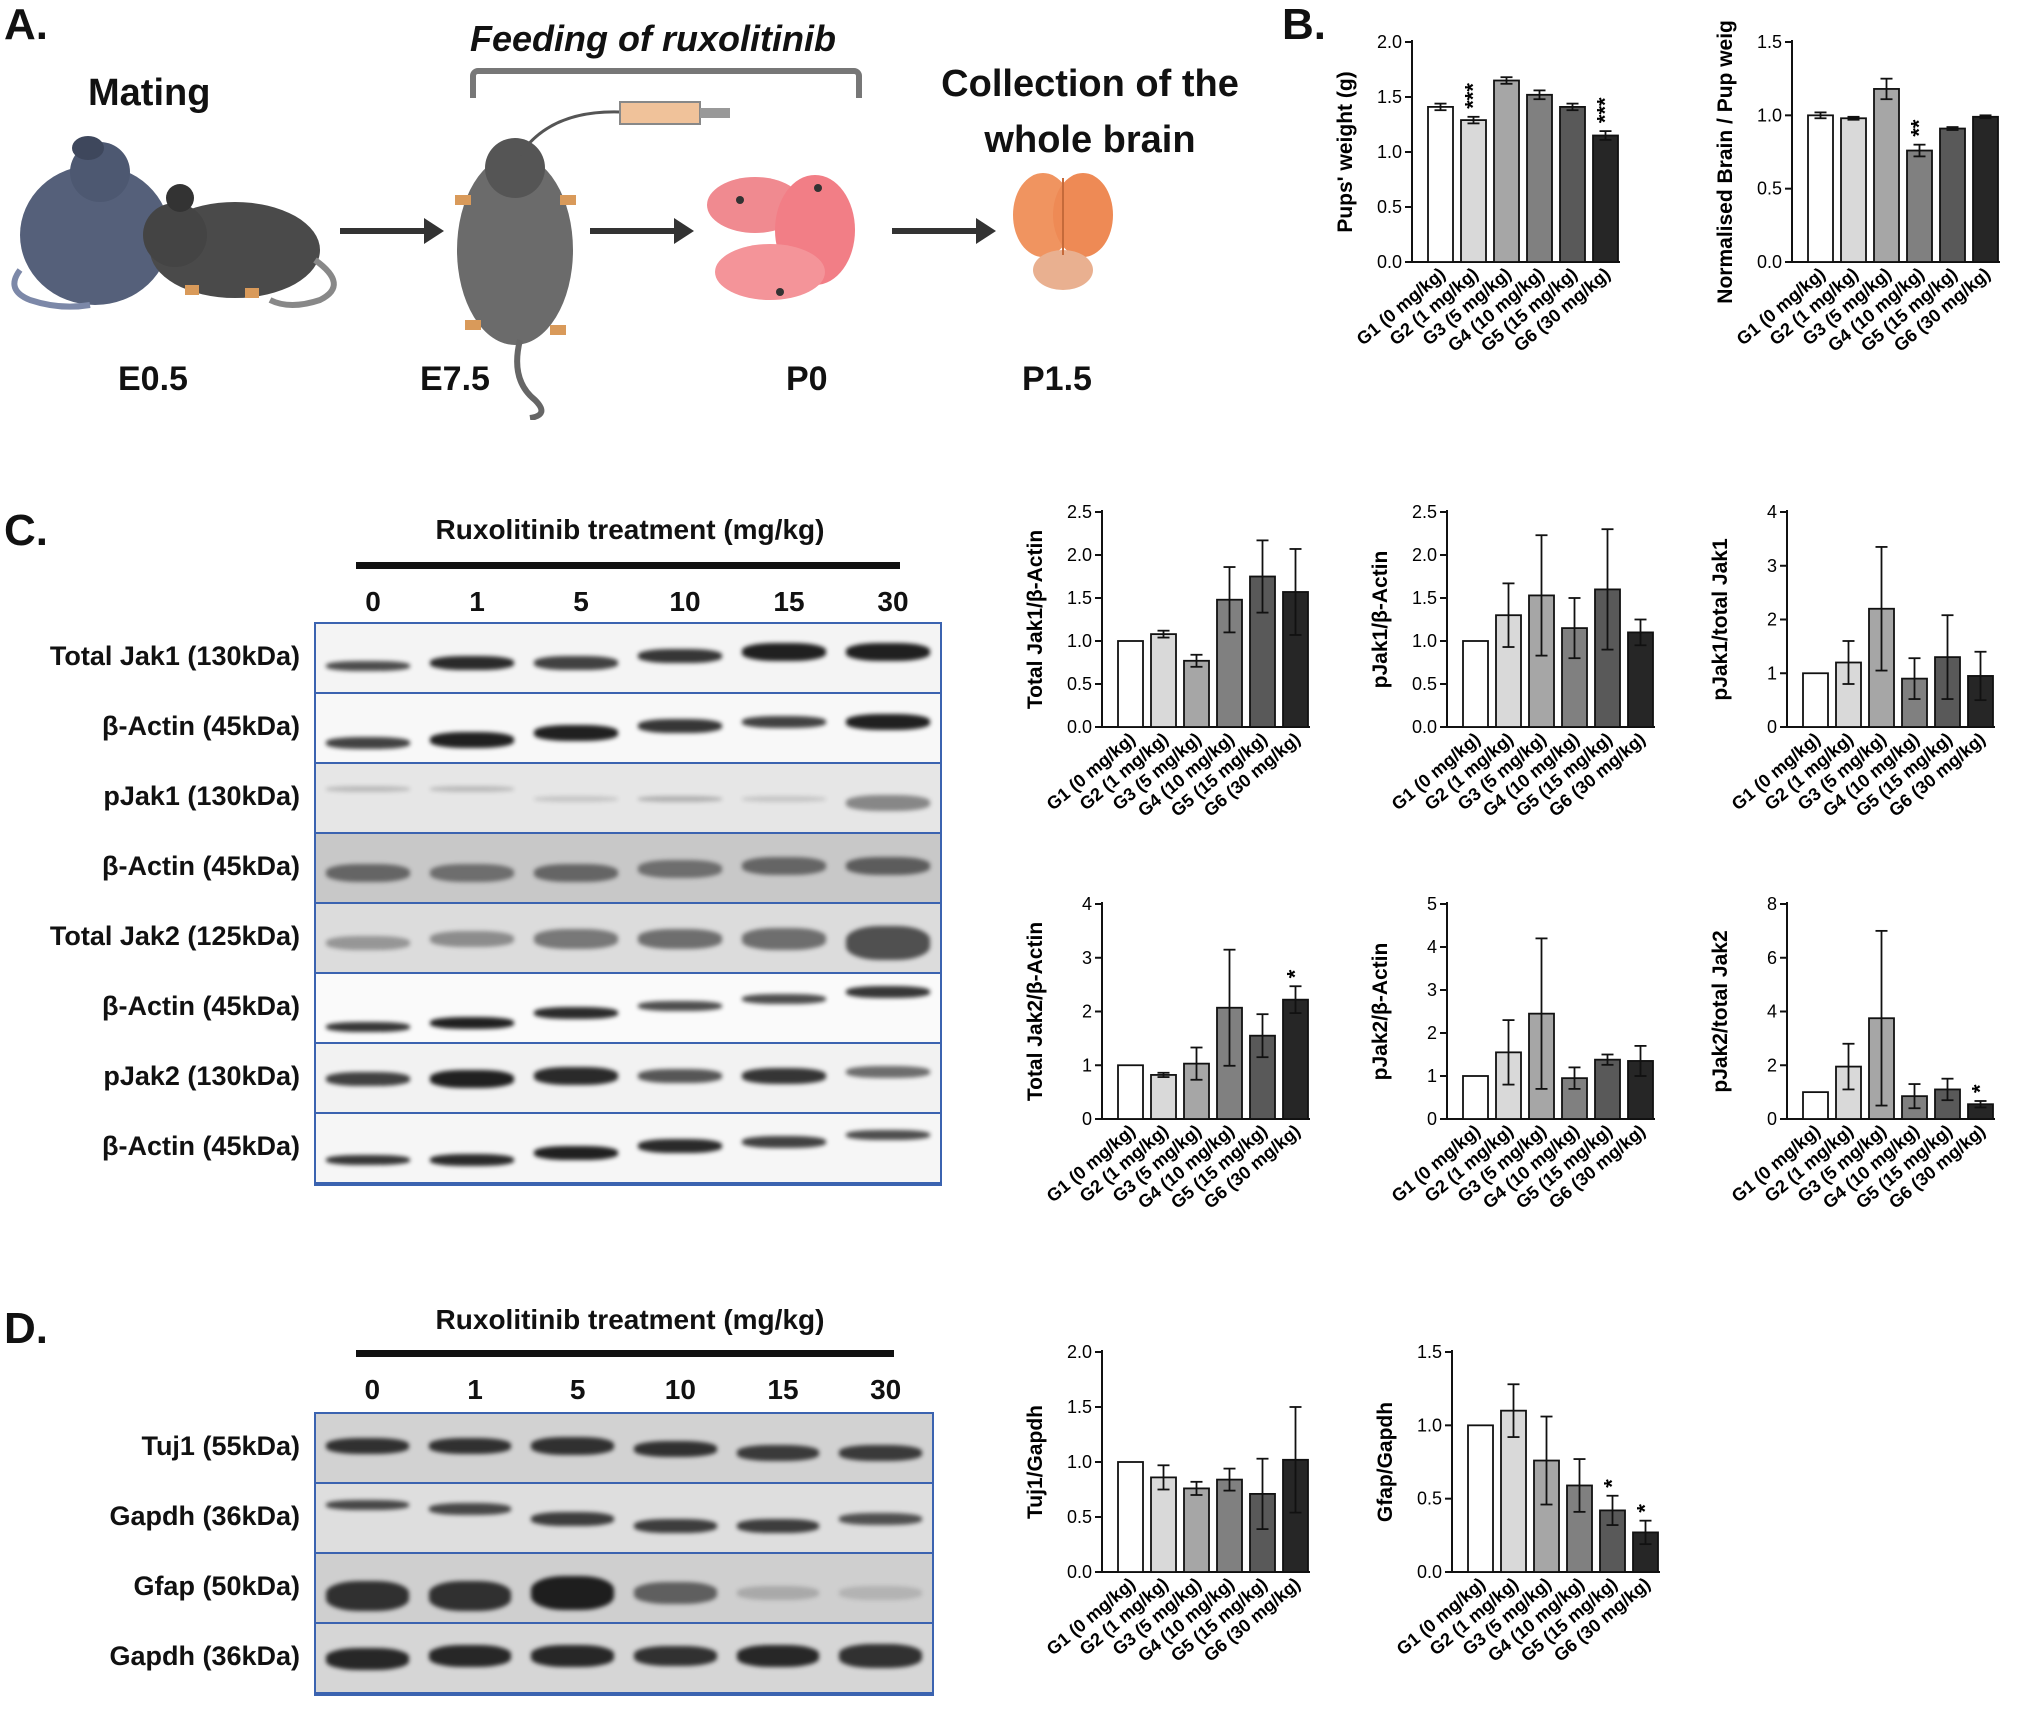 The image size is (2030, 1718). What do you see at coordinates (174, 936) in the screenshot?
I see `blot-row-label: Total Jak2 (125kDa)` at bounding box center [174, 936].